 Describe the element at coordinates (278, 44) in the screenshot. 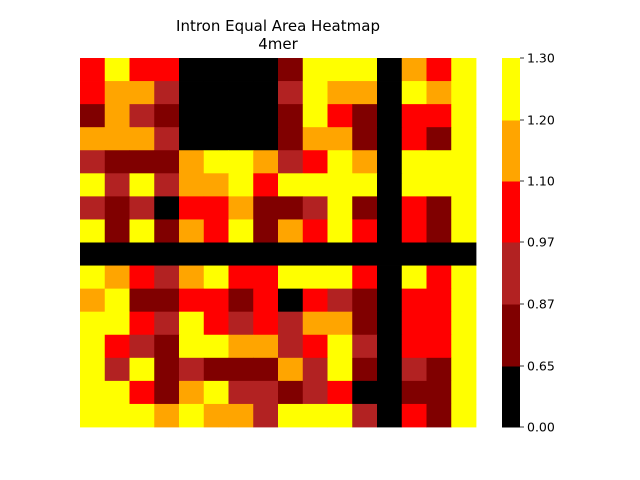

I see `chart-subtitle: 4mer` at that location.